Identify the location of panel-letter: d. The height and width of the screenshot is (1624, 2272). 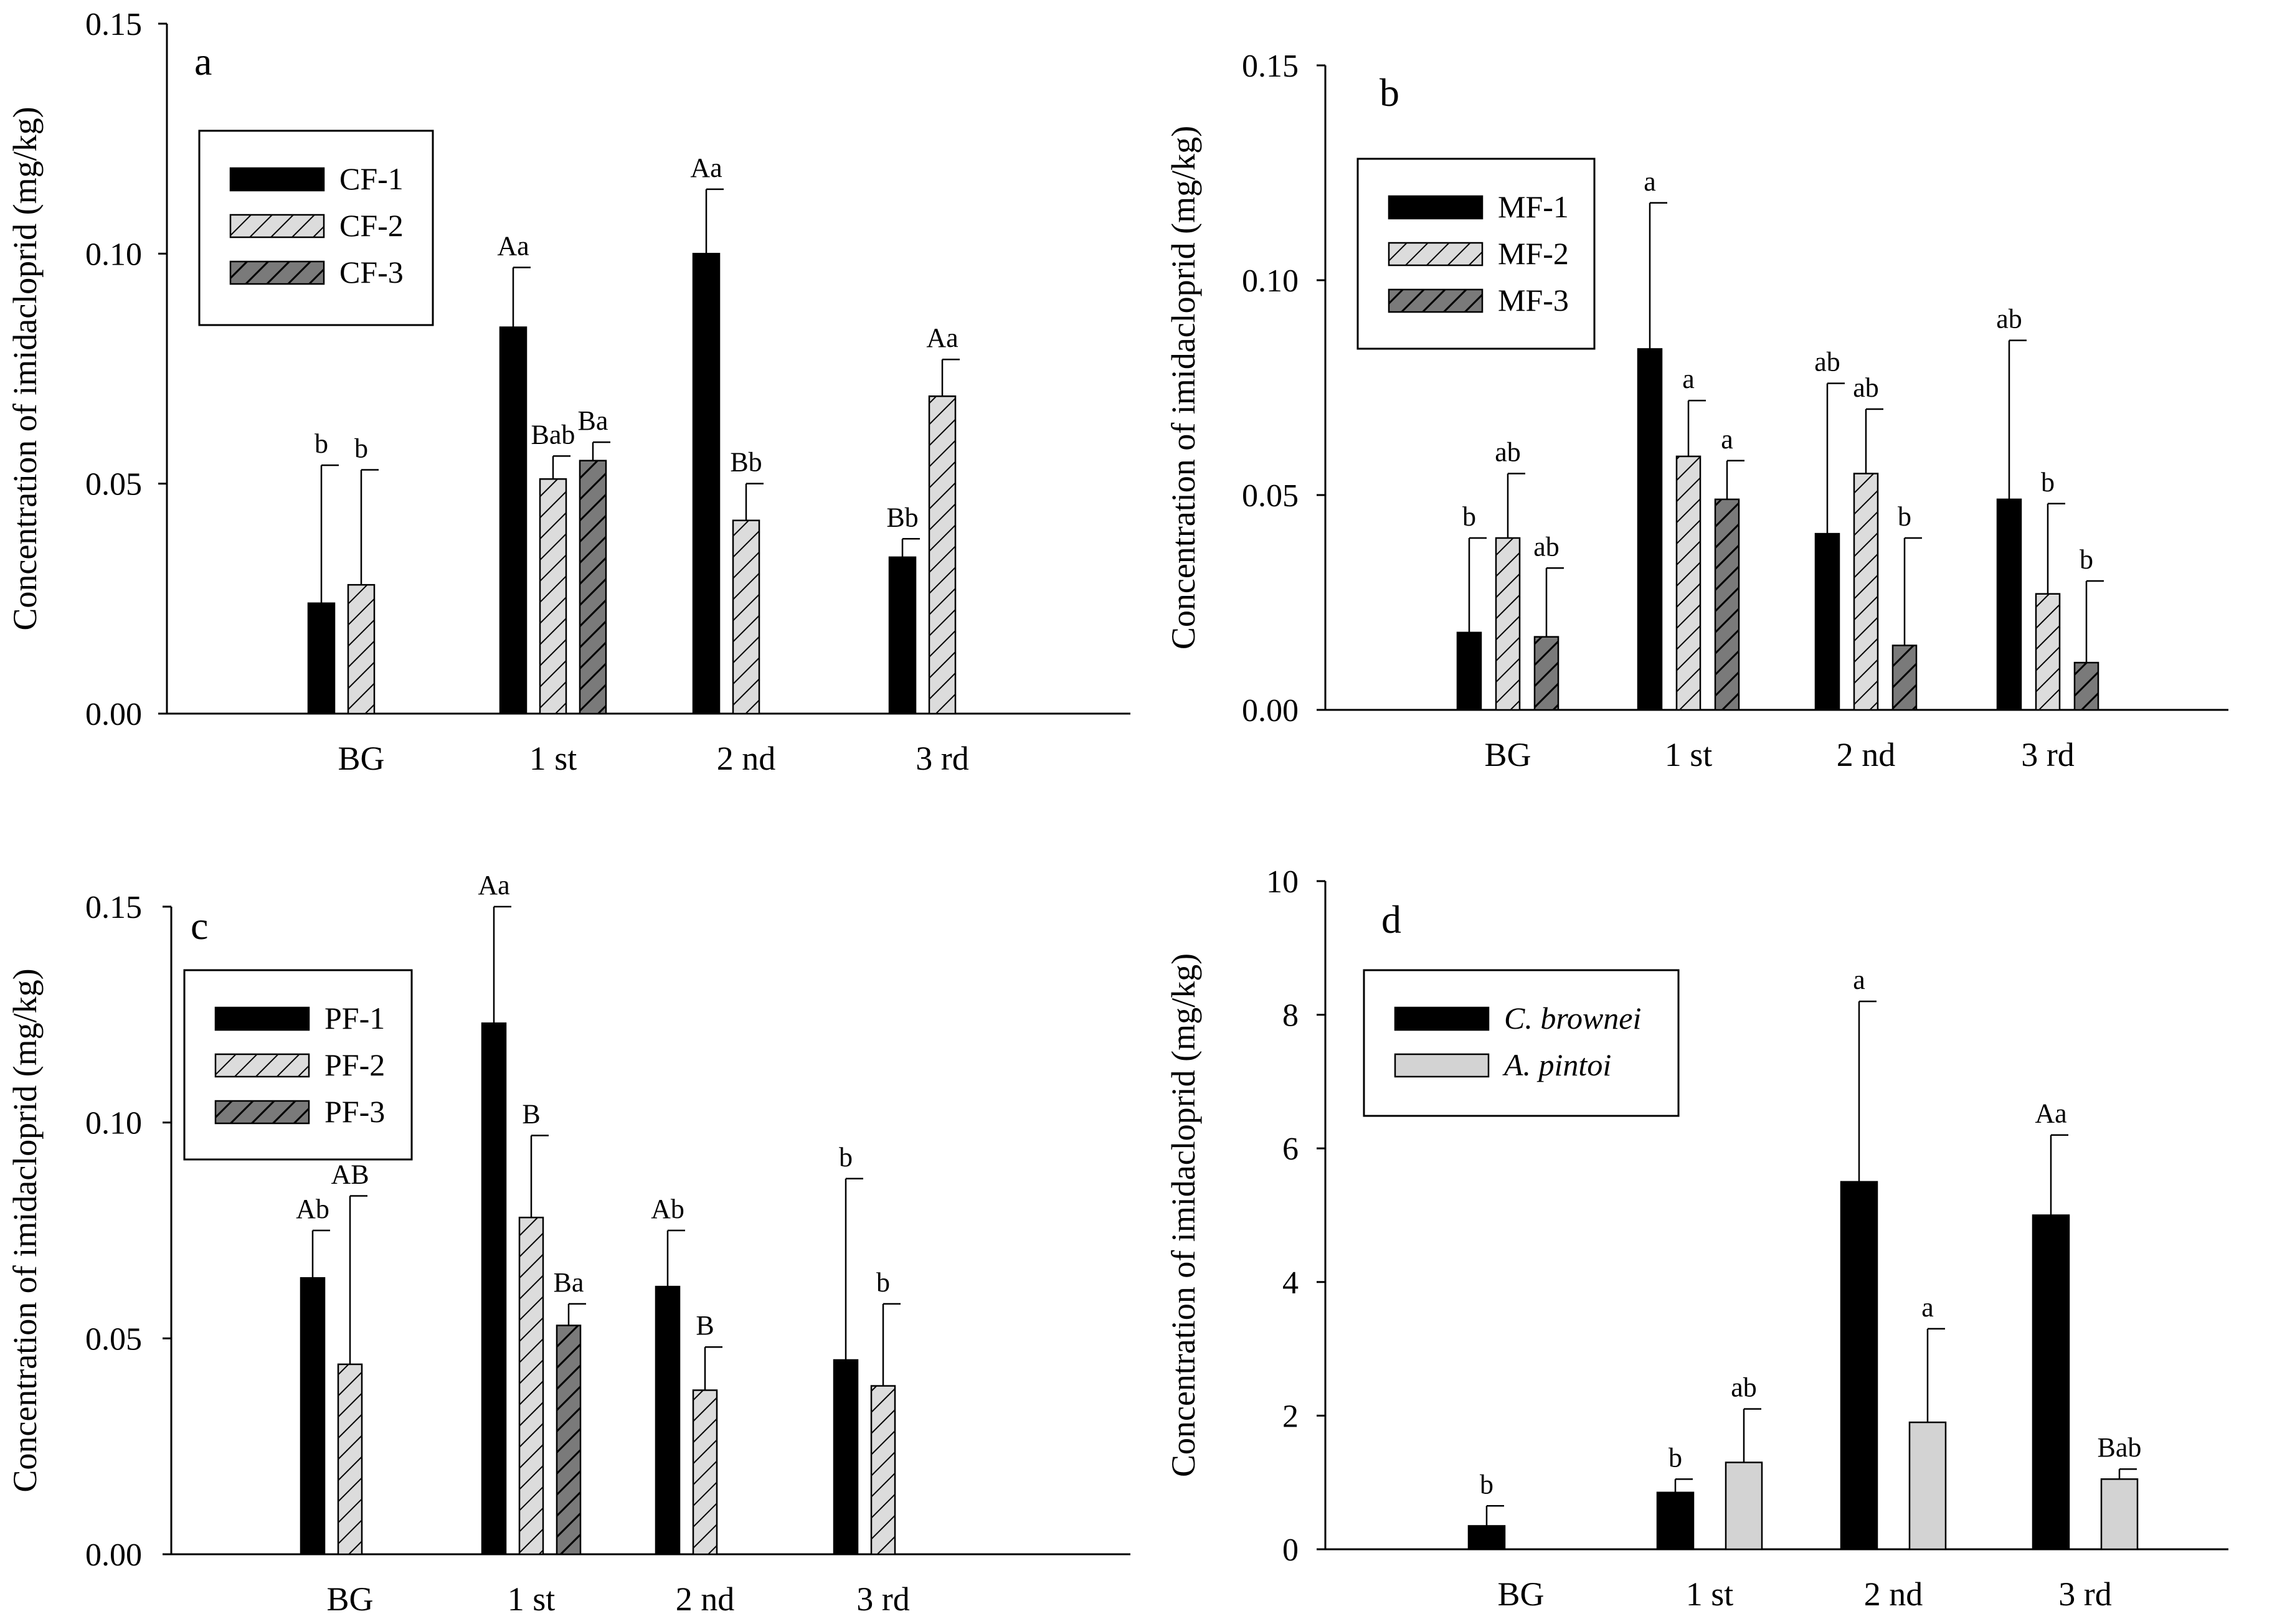
(1391, 919).